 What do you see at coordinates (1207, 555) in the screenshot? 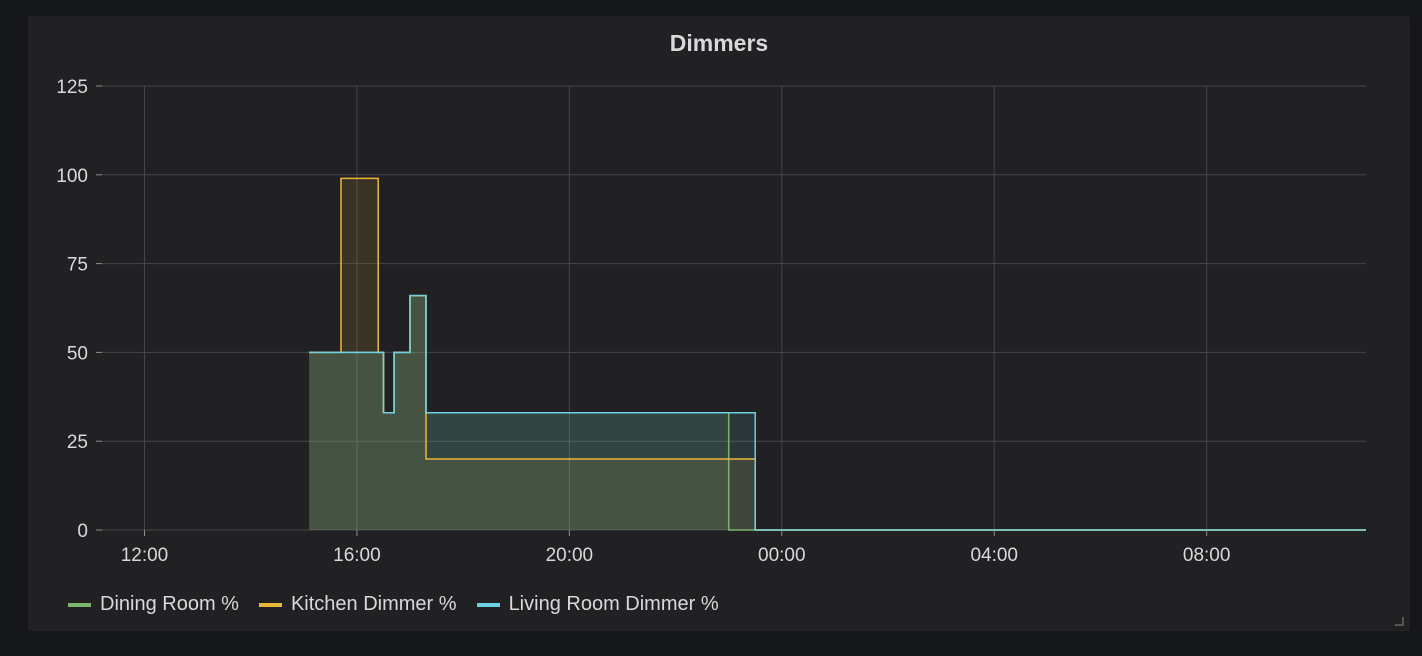
I see `x-tick-label: 08:00` at bounding box center [1207, 555].